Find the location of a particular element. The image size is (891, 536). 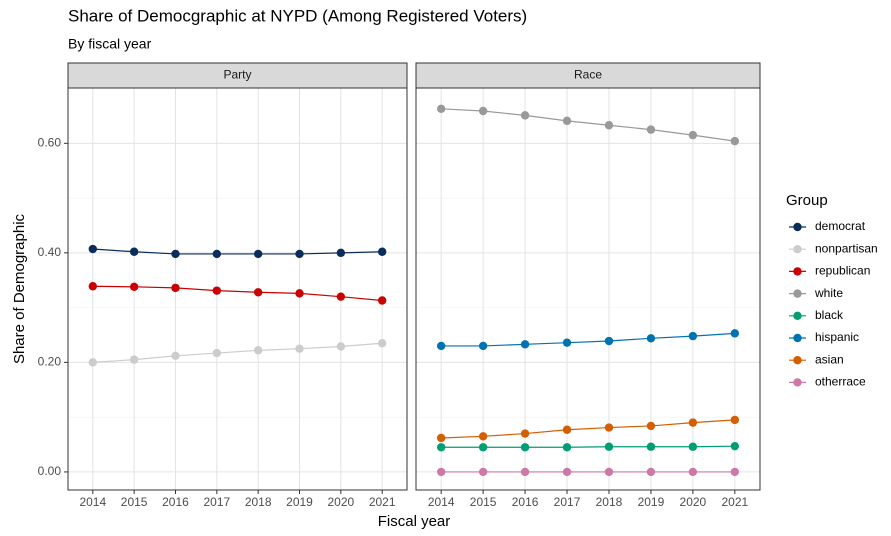

legend-label: republican is located at coordinates (842, 271).